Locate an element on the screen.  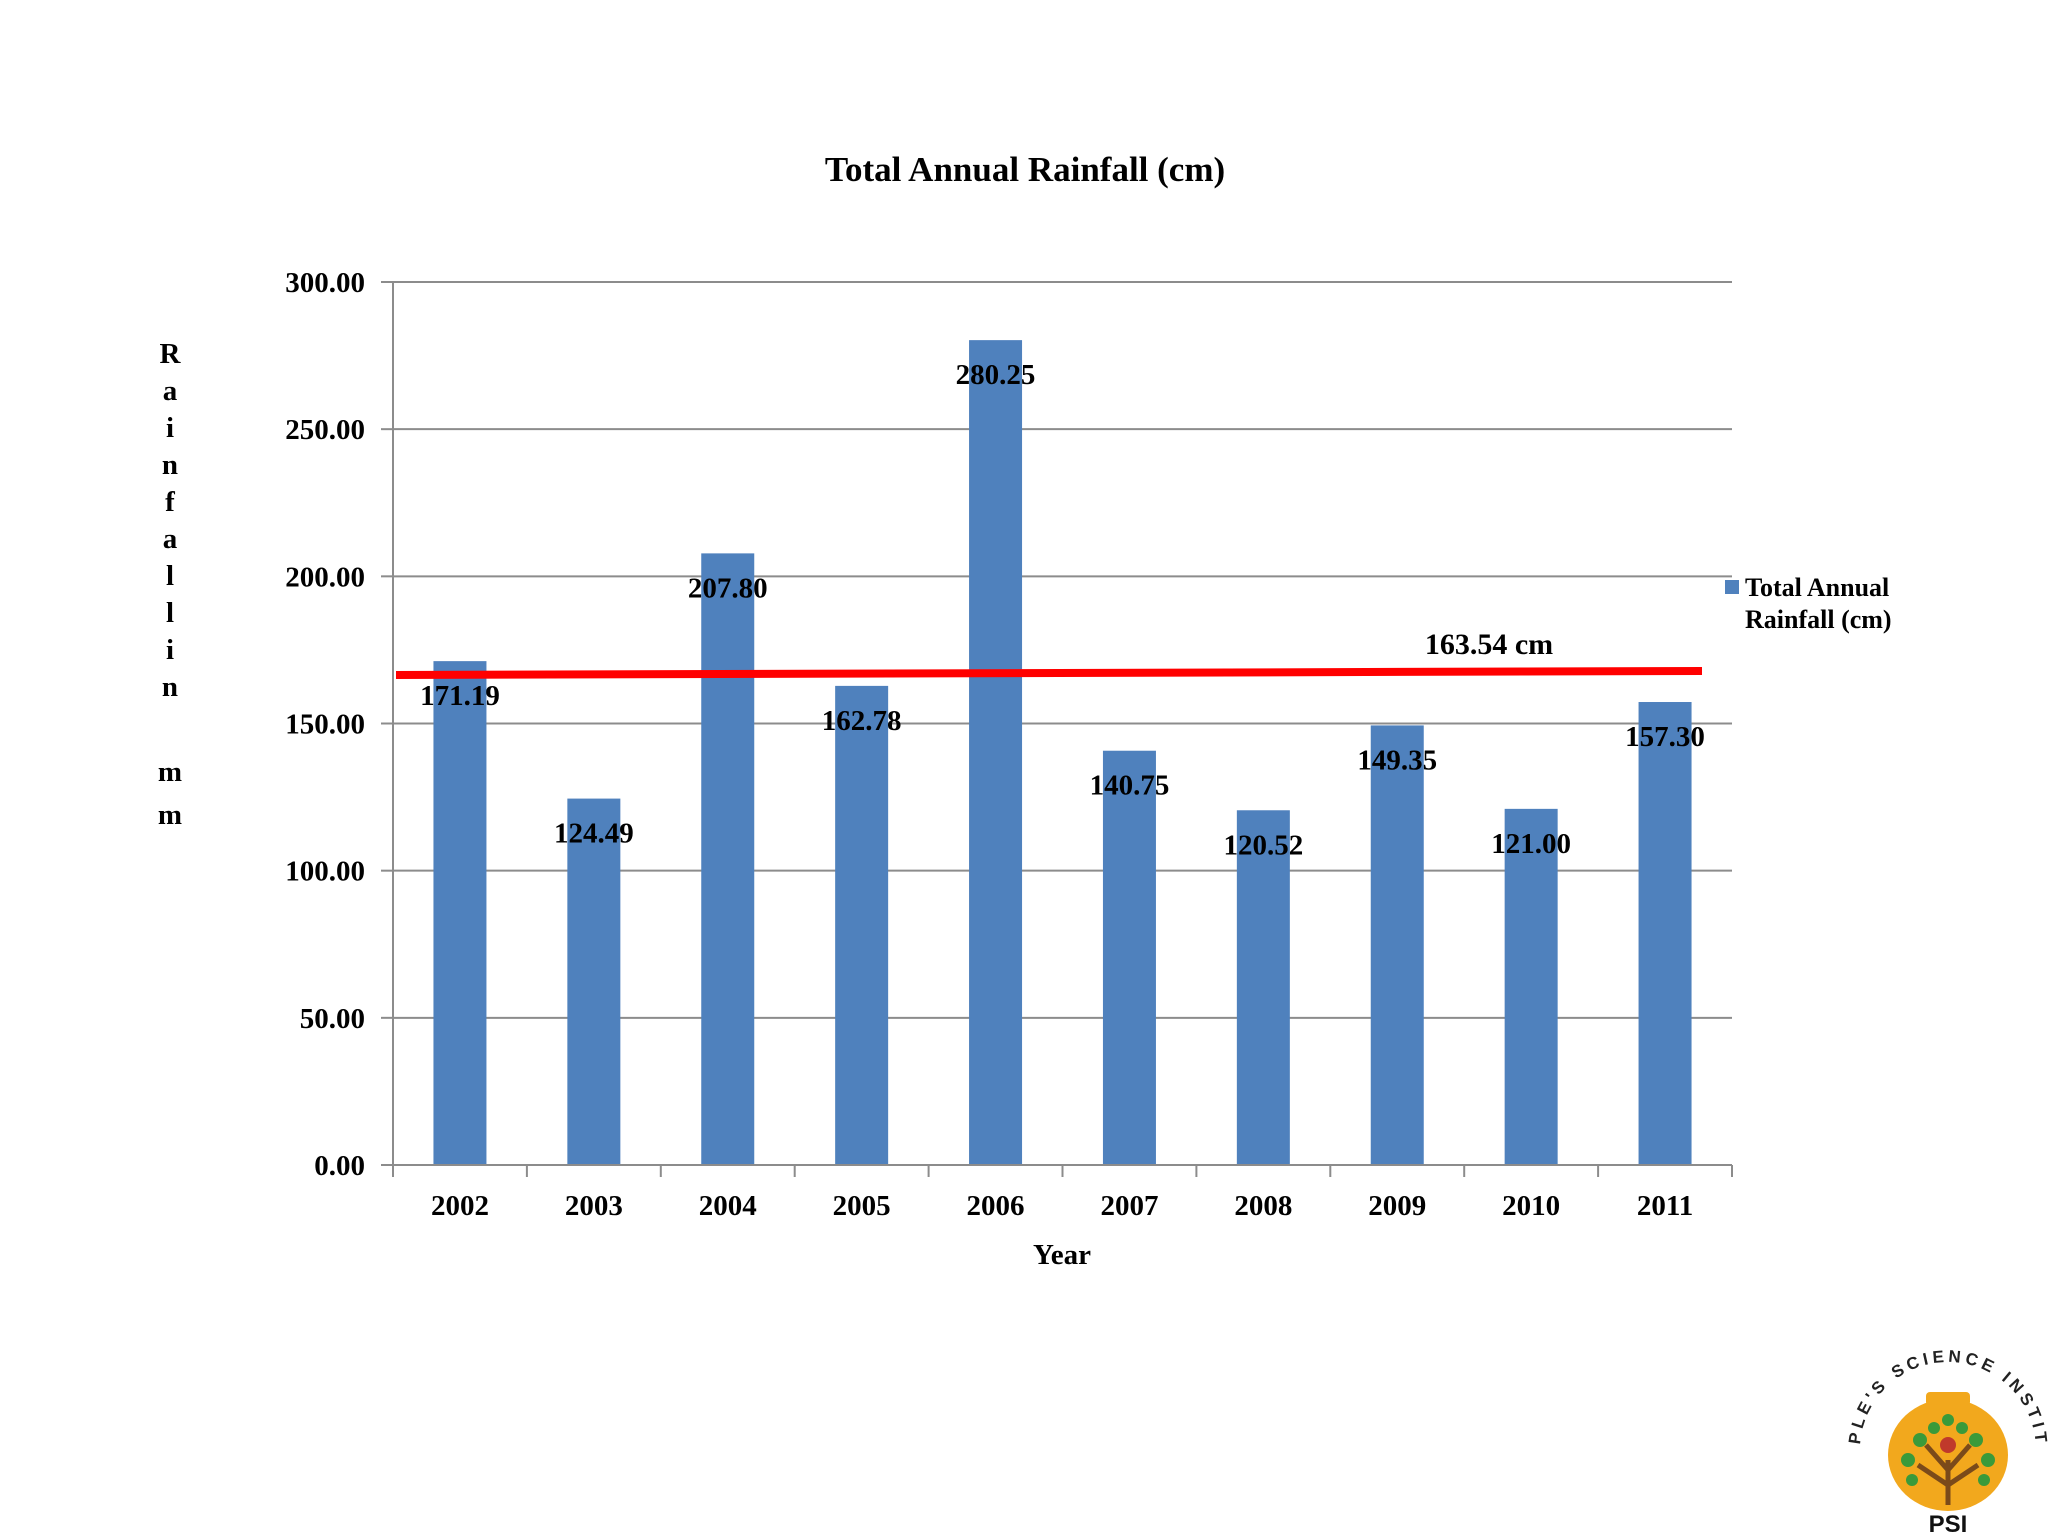
logo-pot is located at coordinates (1948, 1455).